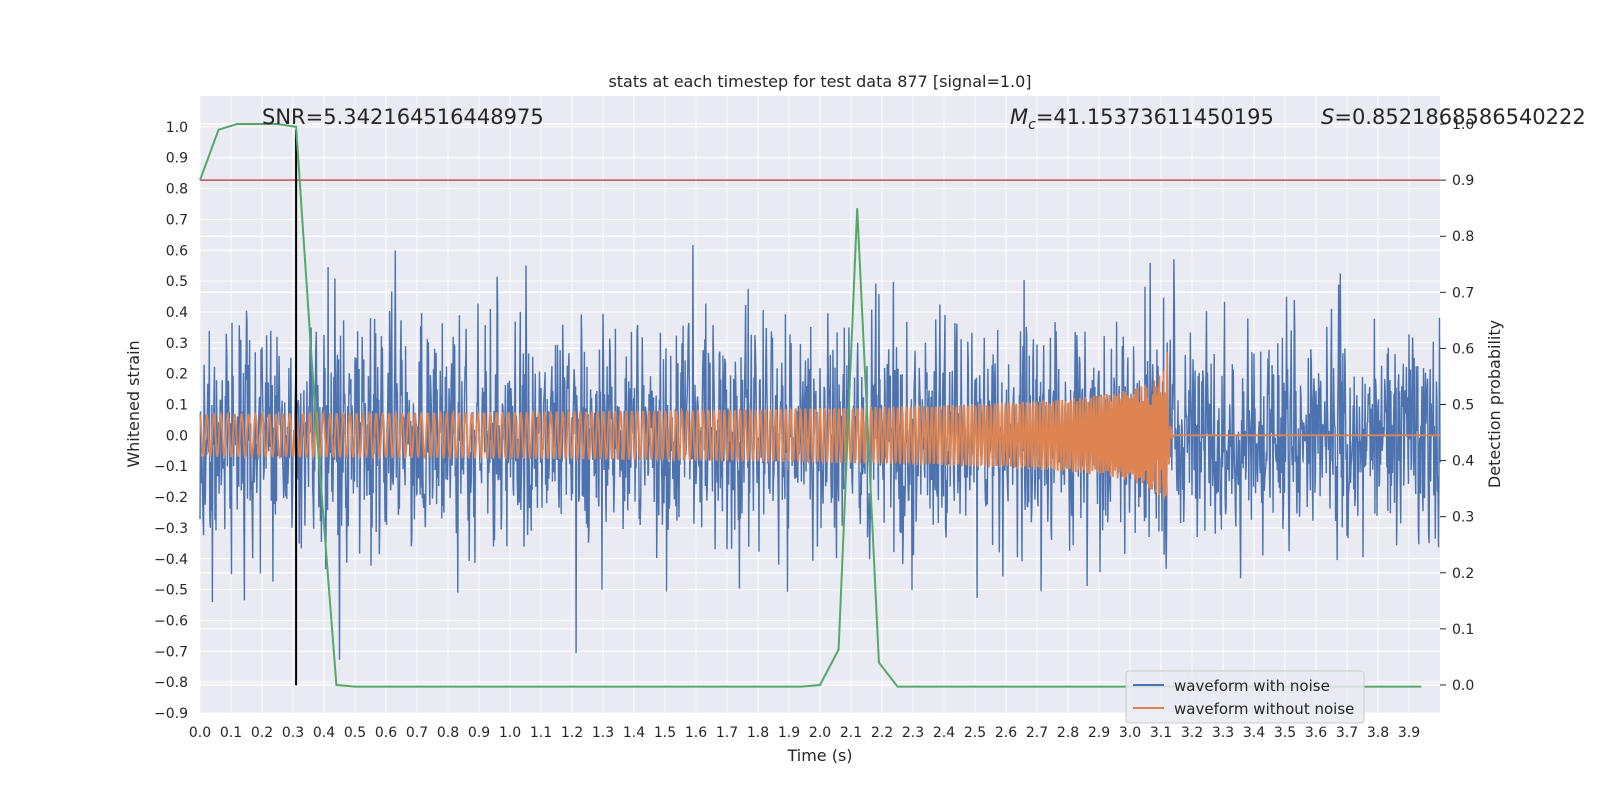  What do you see at coordinates (727, 733) in the screenshot?
I see `x-tick-label: 1.7` at bounding box center [727, 733].